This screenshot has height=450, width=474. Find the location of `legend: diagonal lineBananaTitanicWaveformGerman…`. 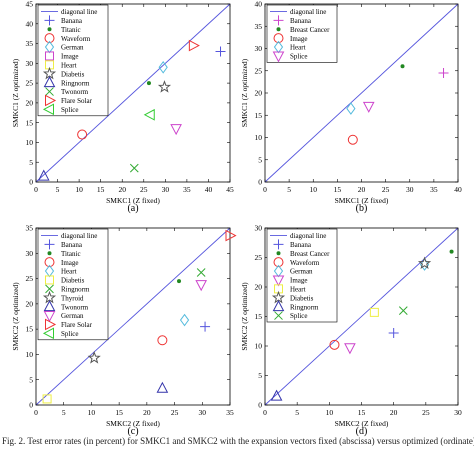

legend: diagonal lineBananaTitanicWaveformGerman… is located at coordinates (73, 60).